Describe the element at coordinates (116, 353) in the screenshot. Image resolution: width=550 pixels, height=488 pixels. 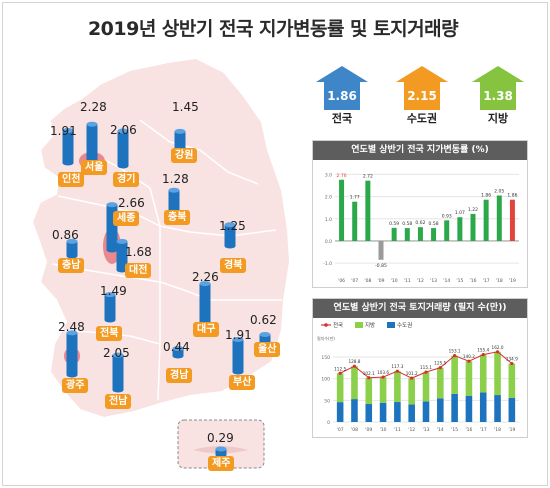
I see `region-value: 2.05` at that location.